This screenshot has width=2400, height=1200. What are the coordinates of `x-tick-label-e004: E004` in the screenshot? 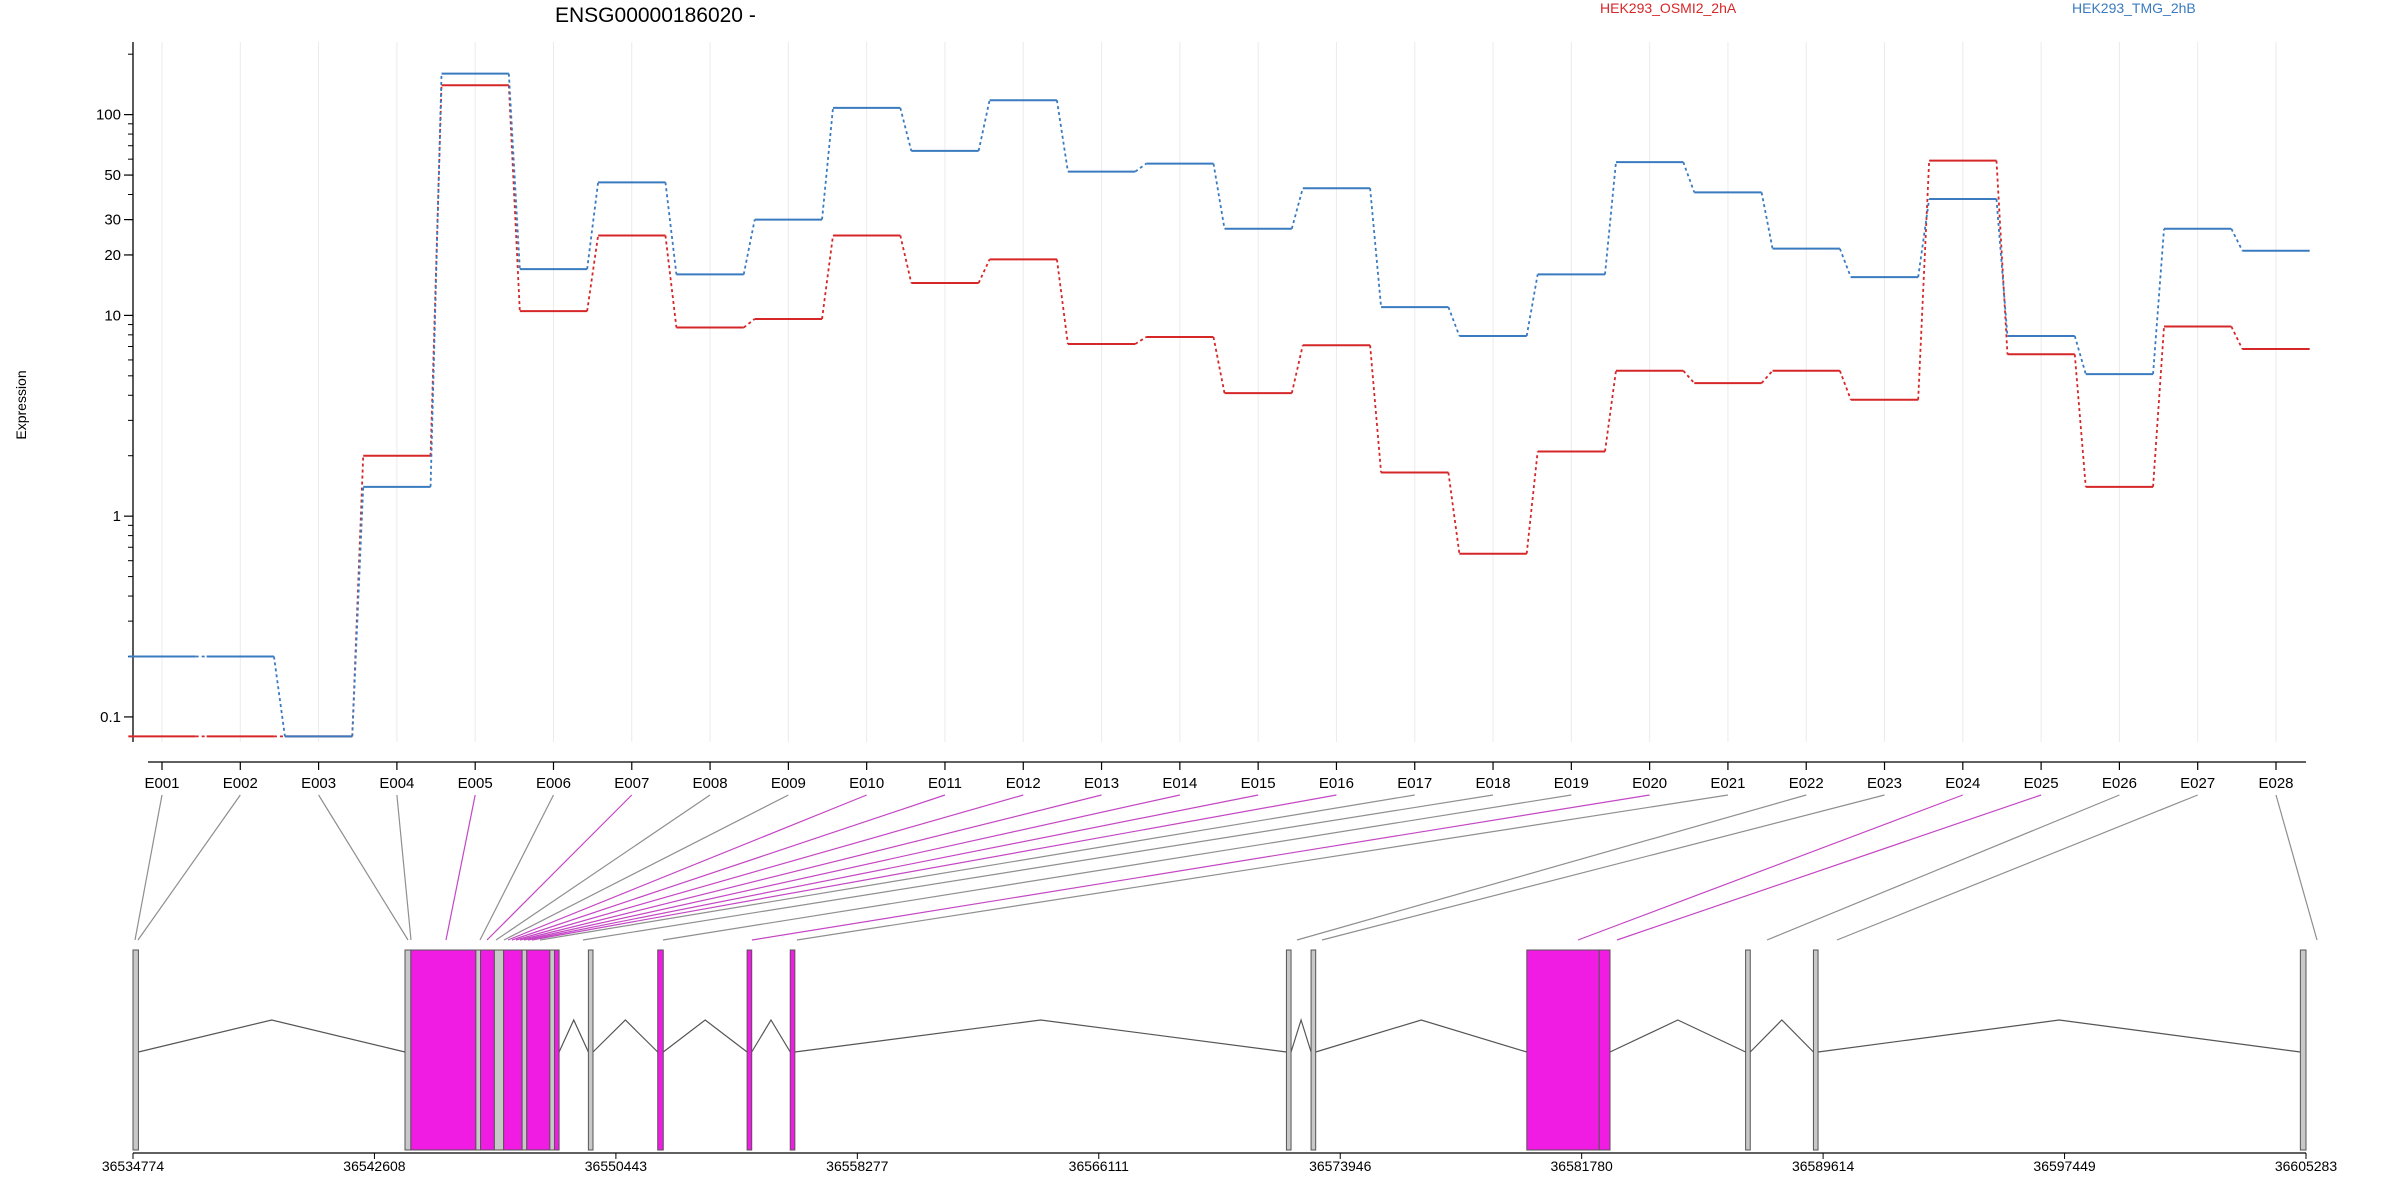 It's located at (396, 783).